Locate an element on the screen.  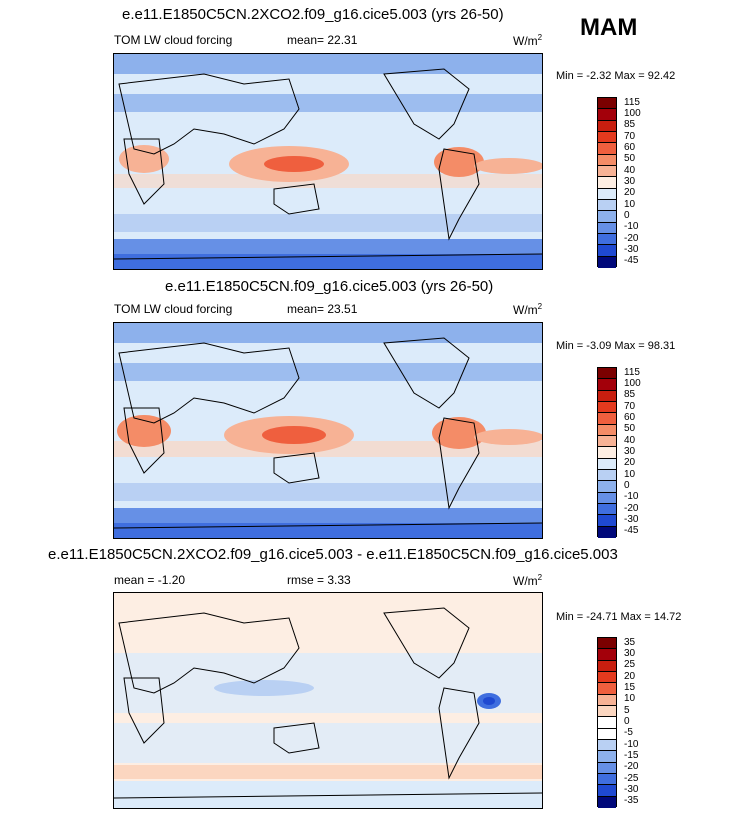
panel1-samerica-outline is located at coordinates (459, 194).